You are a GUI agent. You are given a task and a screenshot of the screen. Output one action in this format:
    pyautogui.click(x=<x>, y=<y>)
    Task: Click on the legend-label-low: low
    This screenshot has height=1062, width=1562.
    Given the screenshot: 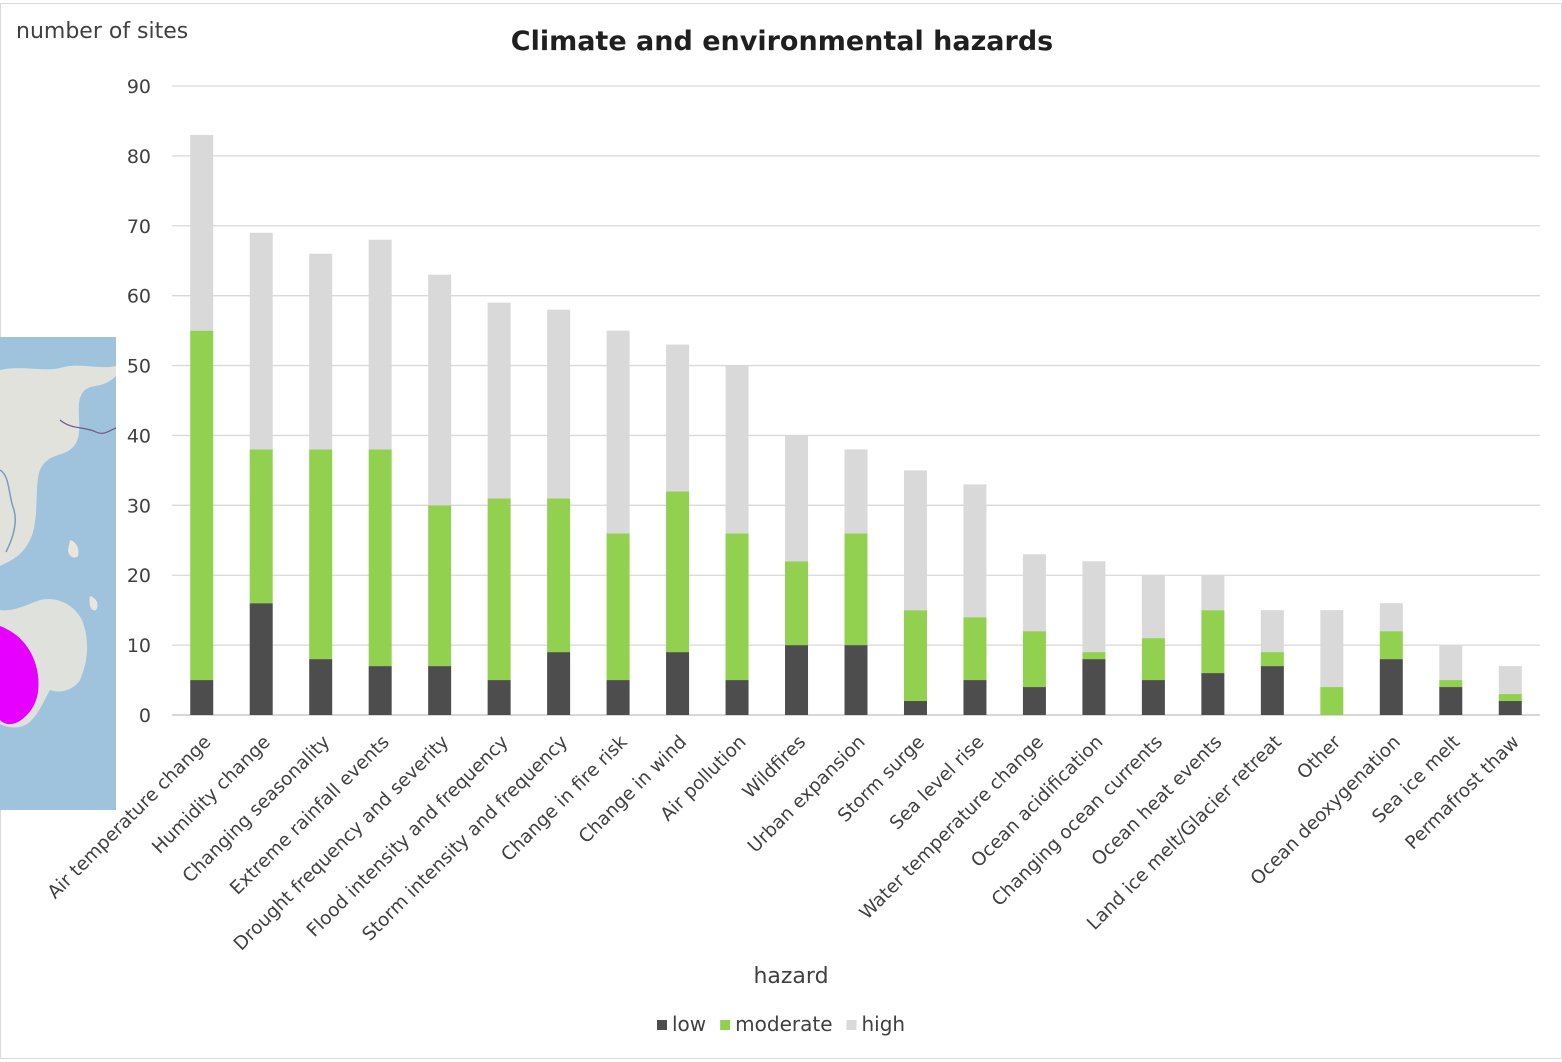 What is the action you would take?
    pyautogui.click(x=689, y=1024)
    